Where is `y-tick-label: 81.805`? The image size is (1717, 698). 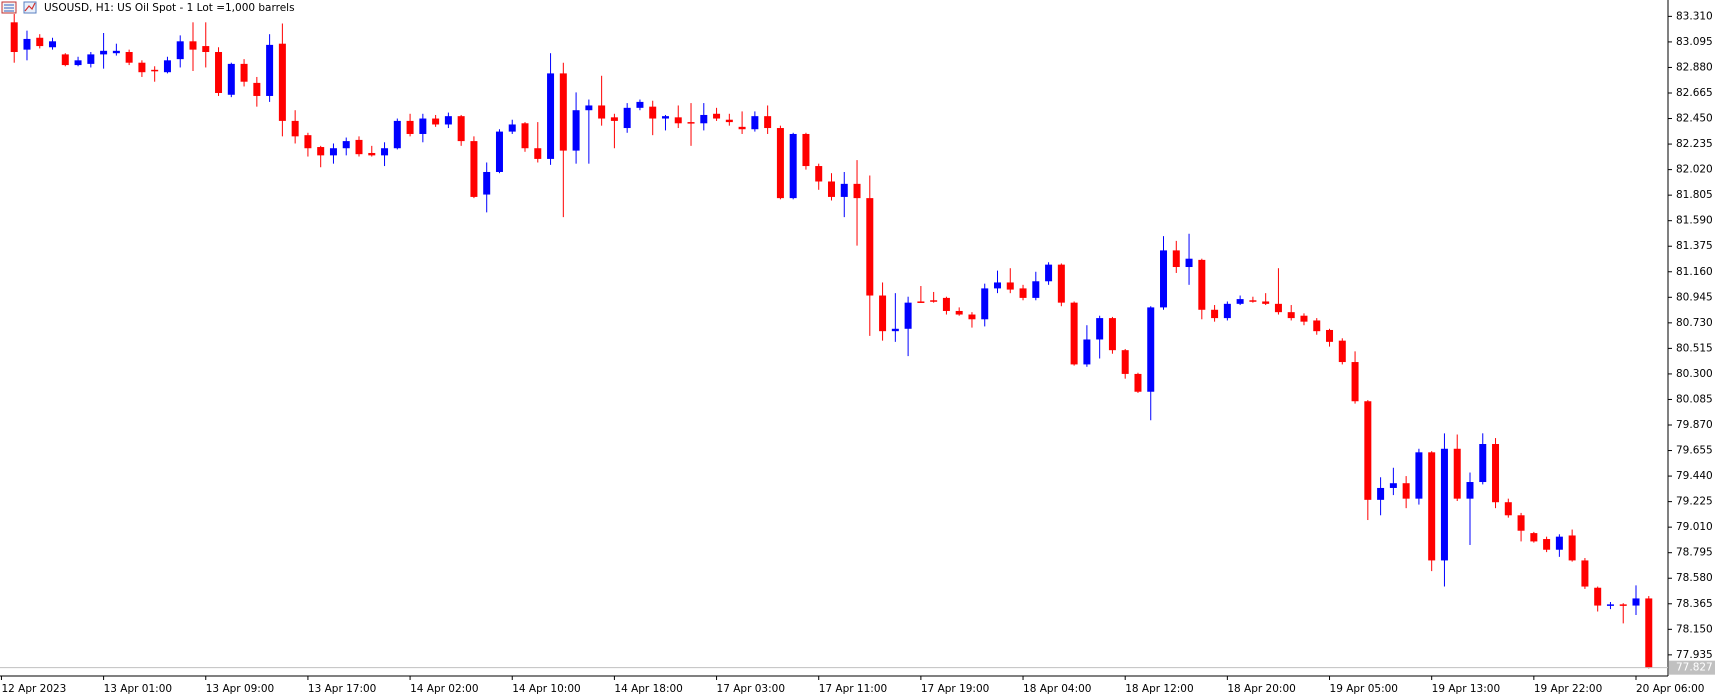
y-tick-label: 81.805 is located at coordinates (1694, 195).